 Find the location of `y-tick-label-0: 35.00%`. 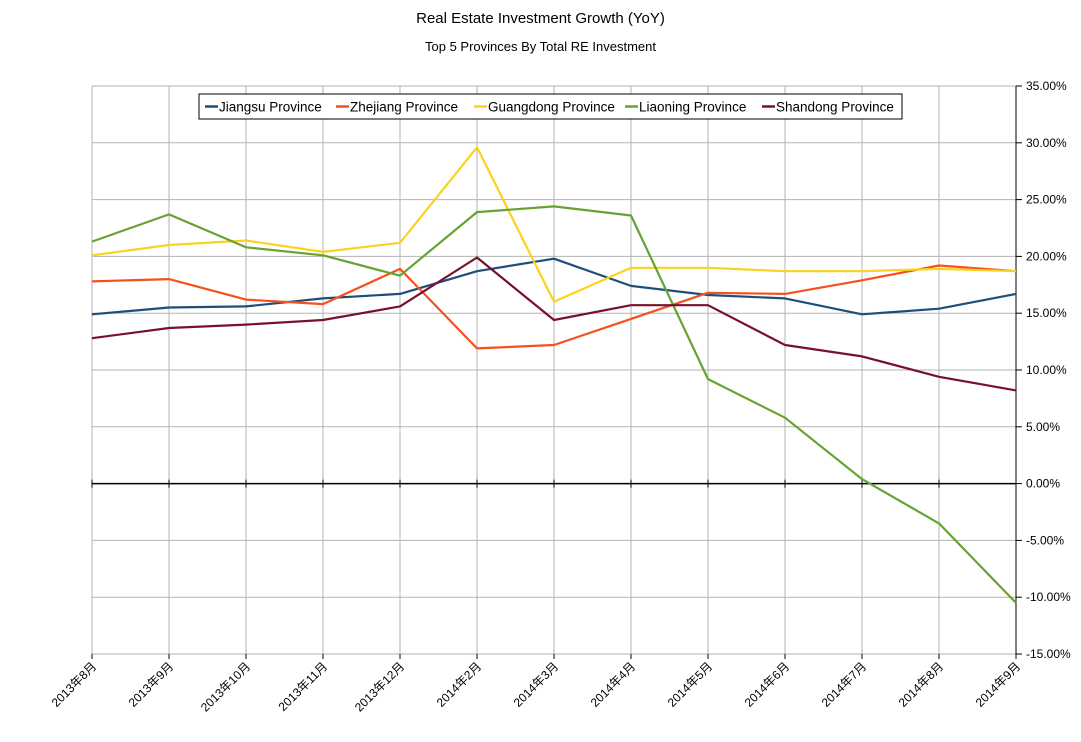

y-tick-label-0: 35.00% is located at coordinates (1046, 86).